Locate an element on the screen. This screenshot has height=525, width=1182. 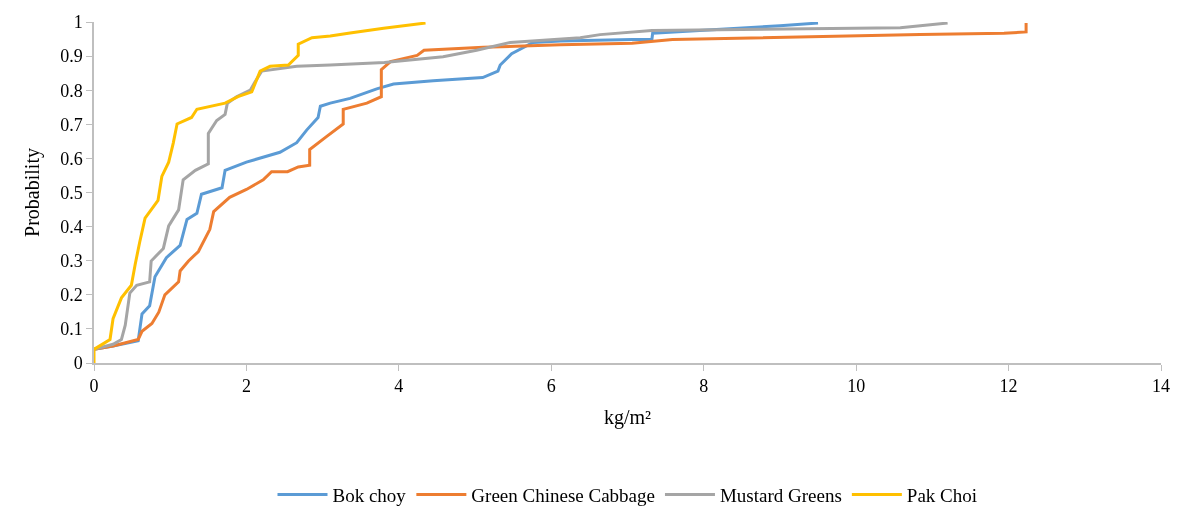
x-tick-label: 10 is located at coordinates (856, 386).